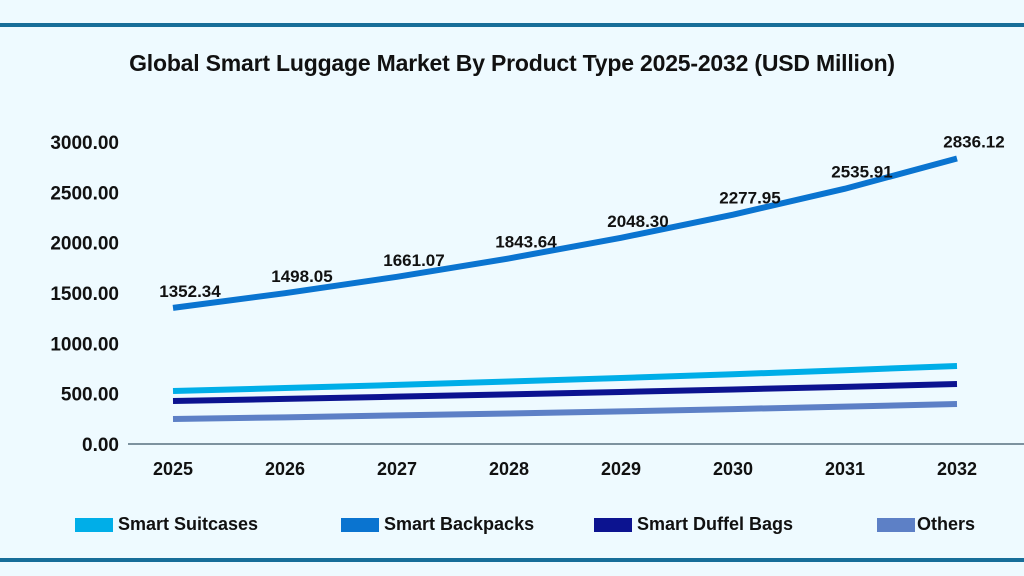 The height and width of the screenshot is (576, 1024). What do you see at coordinates (565, 412) in the screenshot?
I see `series-line-others` at bounding box center [565, 412].